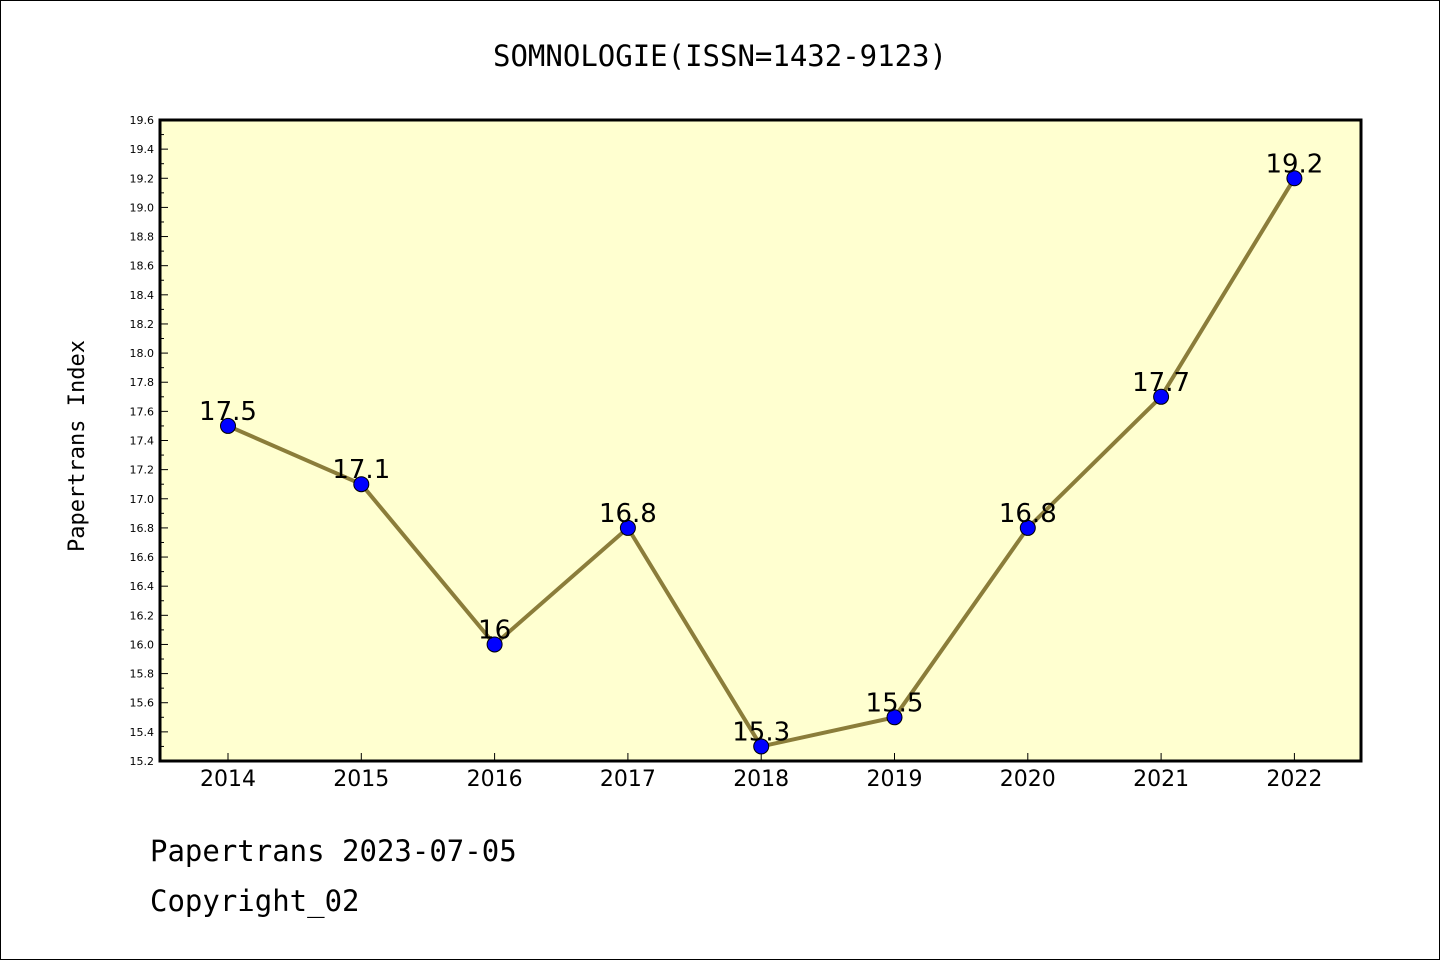 This screenshot has width=1440, height=960. I want to click on y-tick-label: 16.8, so click(142, 528).